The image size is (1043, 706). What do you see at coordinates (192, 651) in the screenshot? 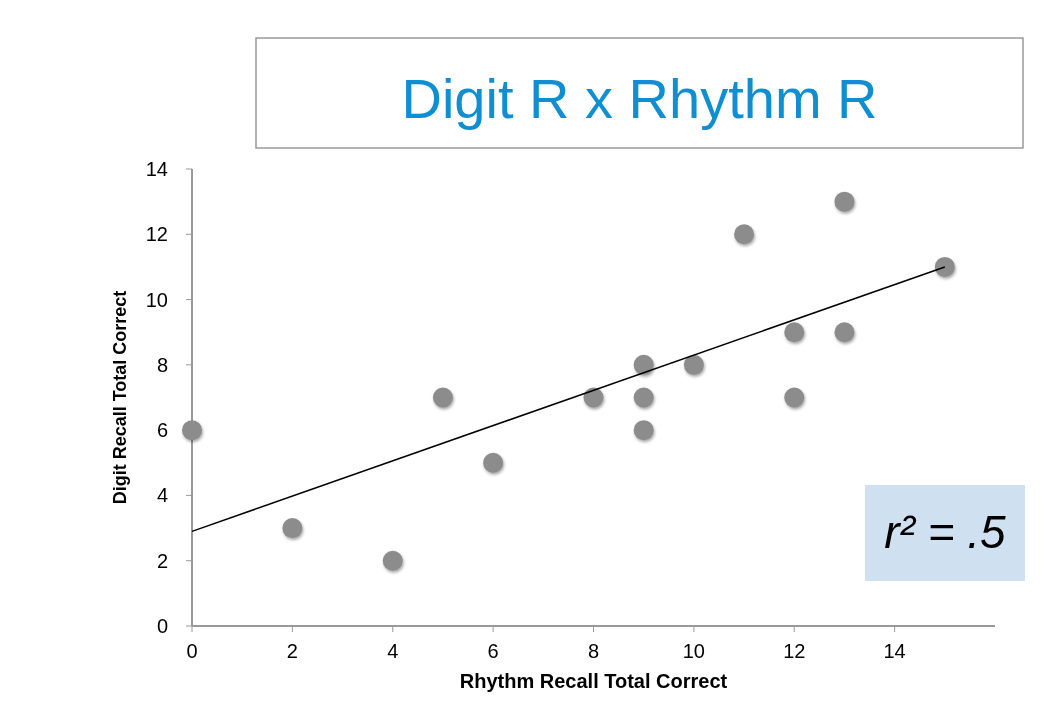
I see `x-tick-label: 0` at bounding box center [192, 651].